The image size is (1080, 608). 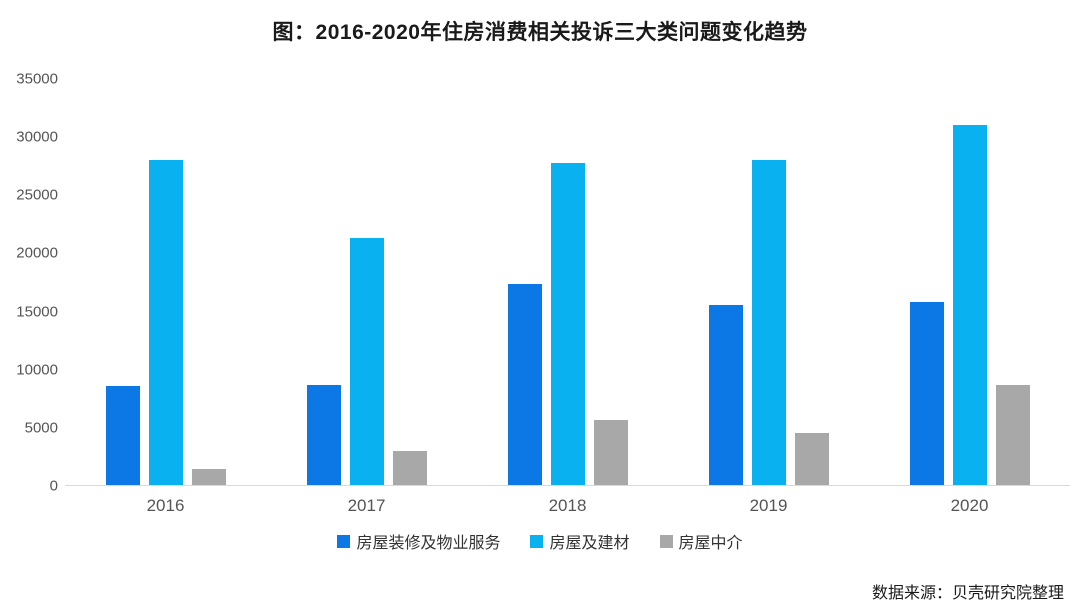 I want to click on bar-series3-2017, so click(x=409, y=468).